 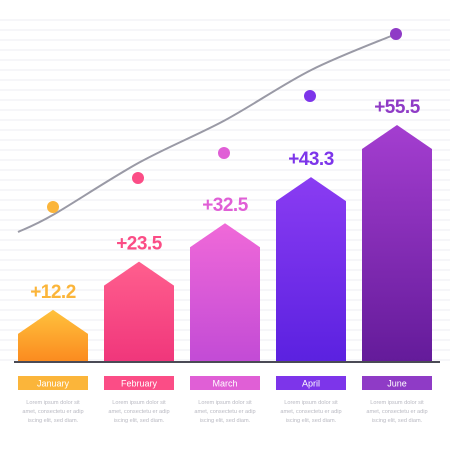 I want to click on category-label: April, so click(x=311, y=384).